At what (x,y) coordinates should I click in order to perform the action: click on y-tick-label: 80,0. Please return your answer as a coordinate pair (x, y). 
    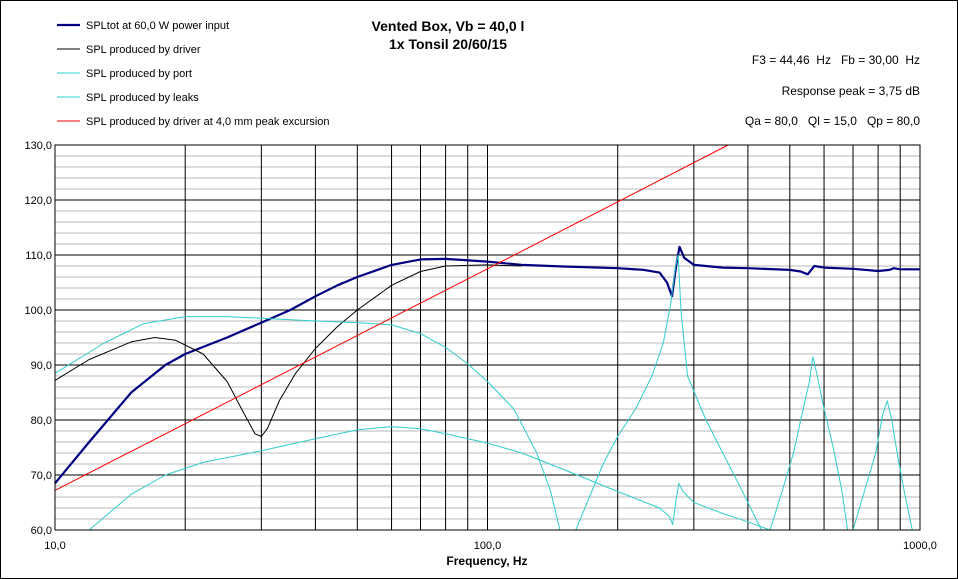
    Looking at the image, I should click on (41, 421).